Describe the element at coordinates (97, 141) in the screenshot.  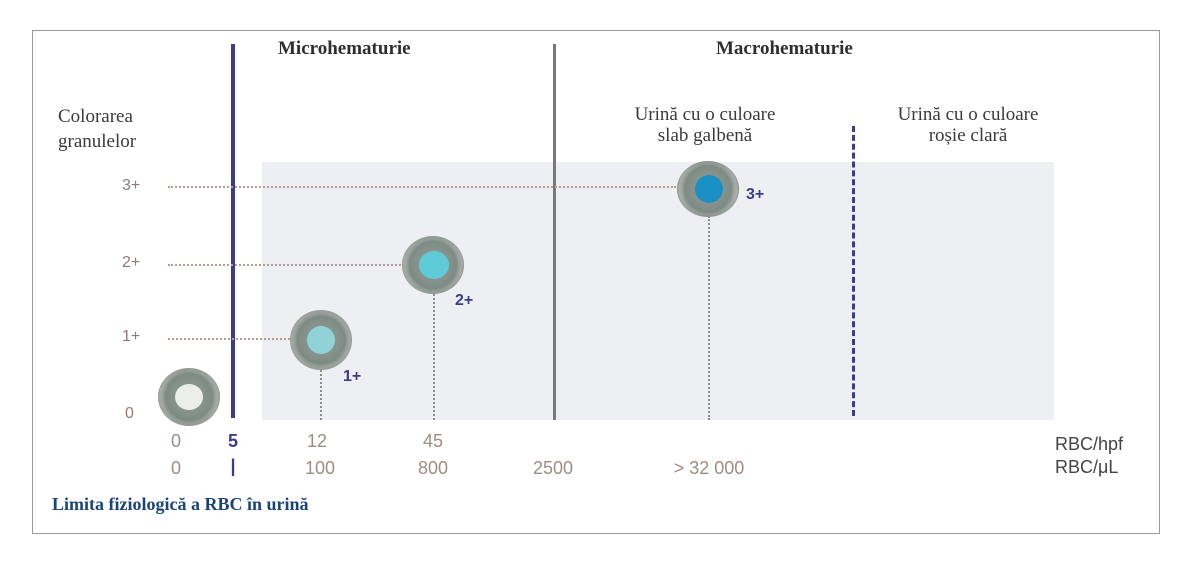
I see `y-axis-title-line2: granulelor` at that location.